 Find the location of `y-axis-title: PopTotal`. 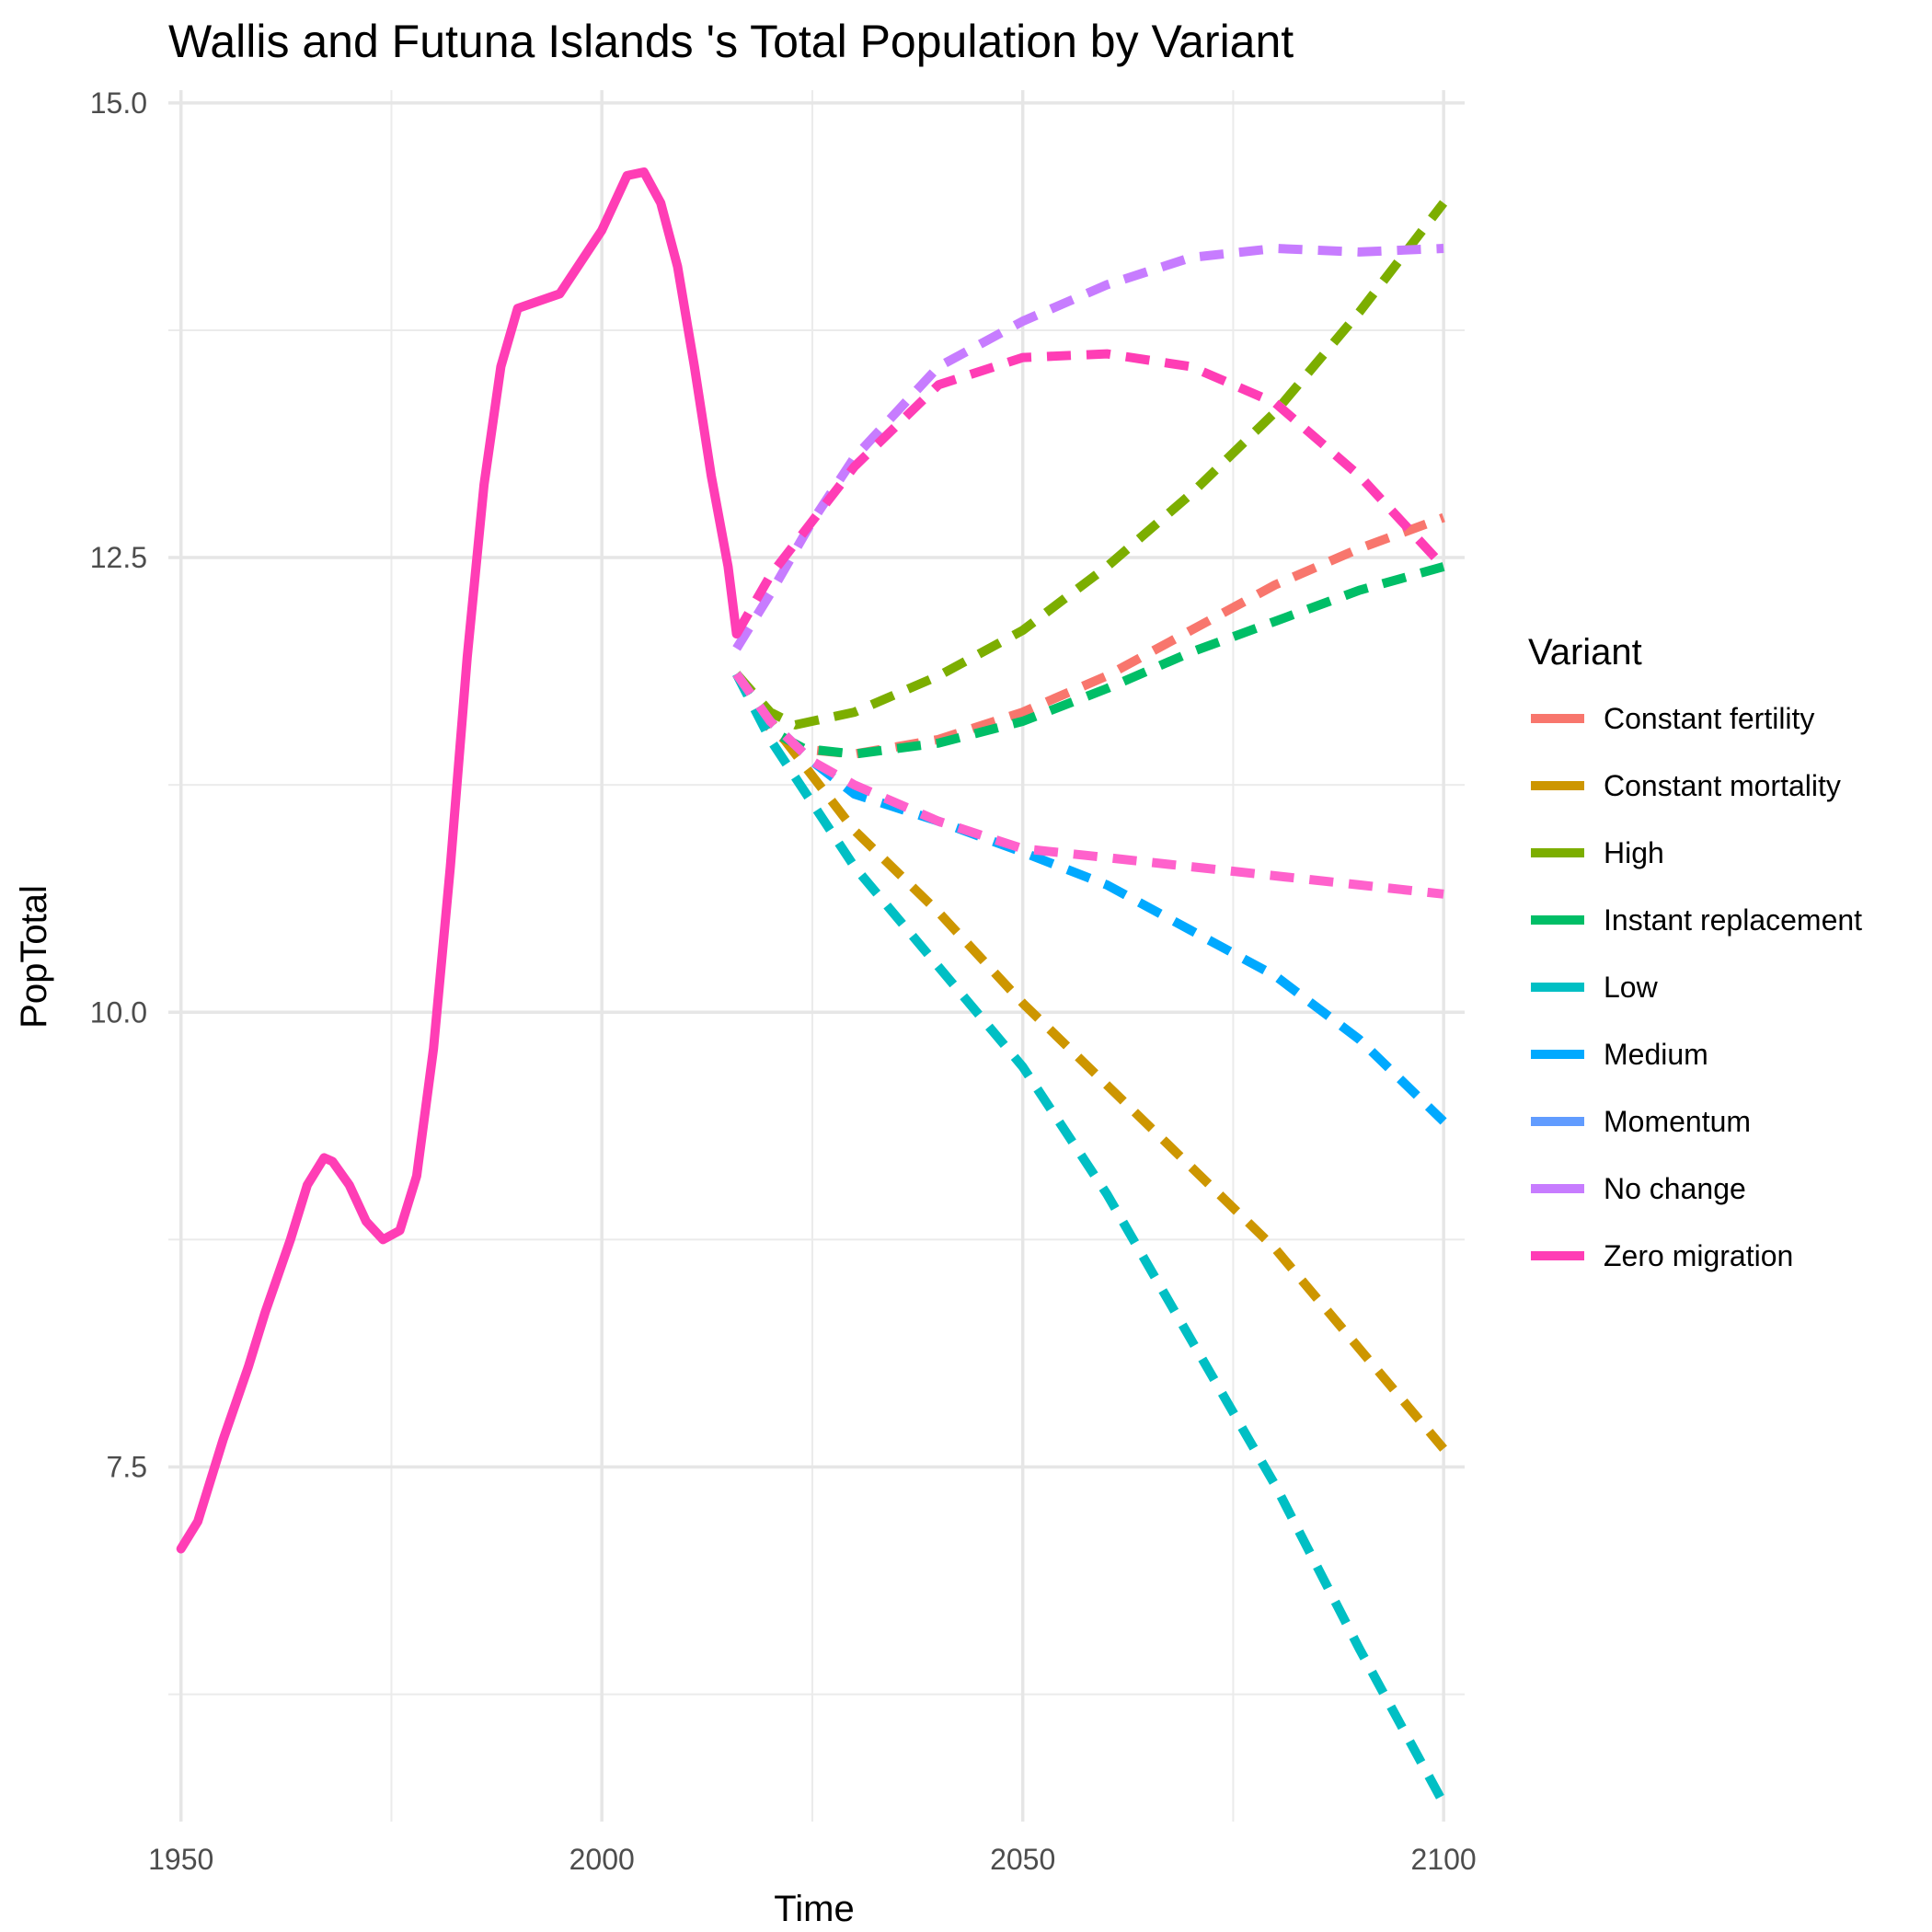

y-axis-title: PopTotal is located at coordinates (34, 957).